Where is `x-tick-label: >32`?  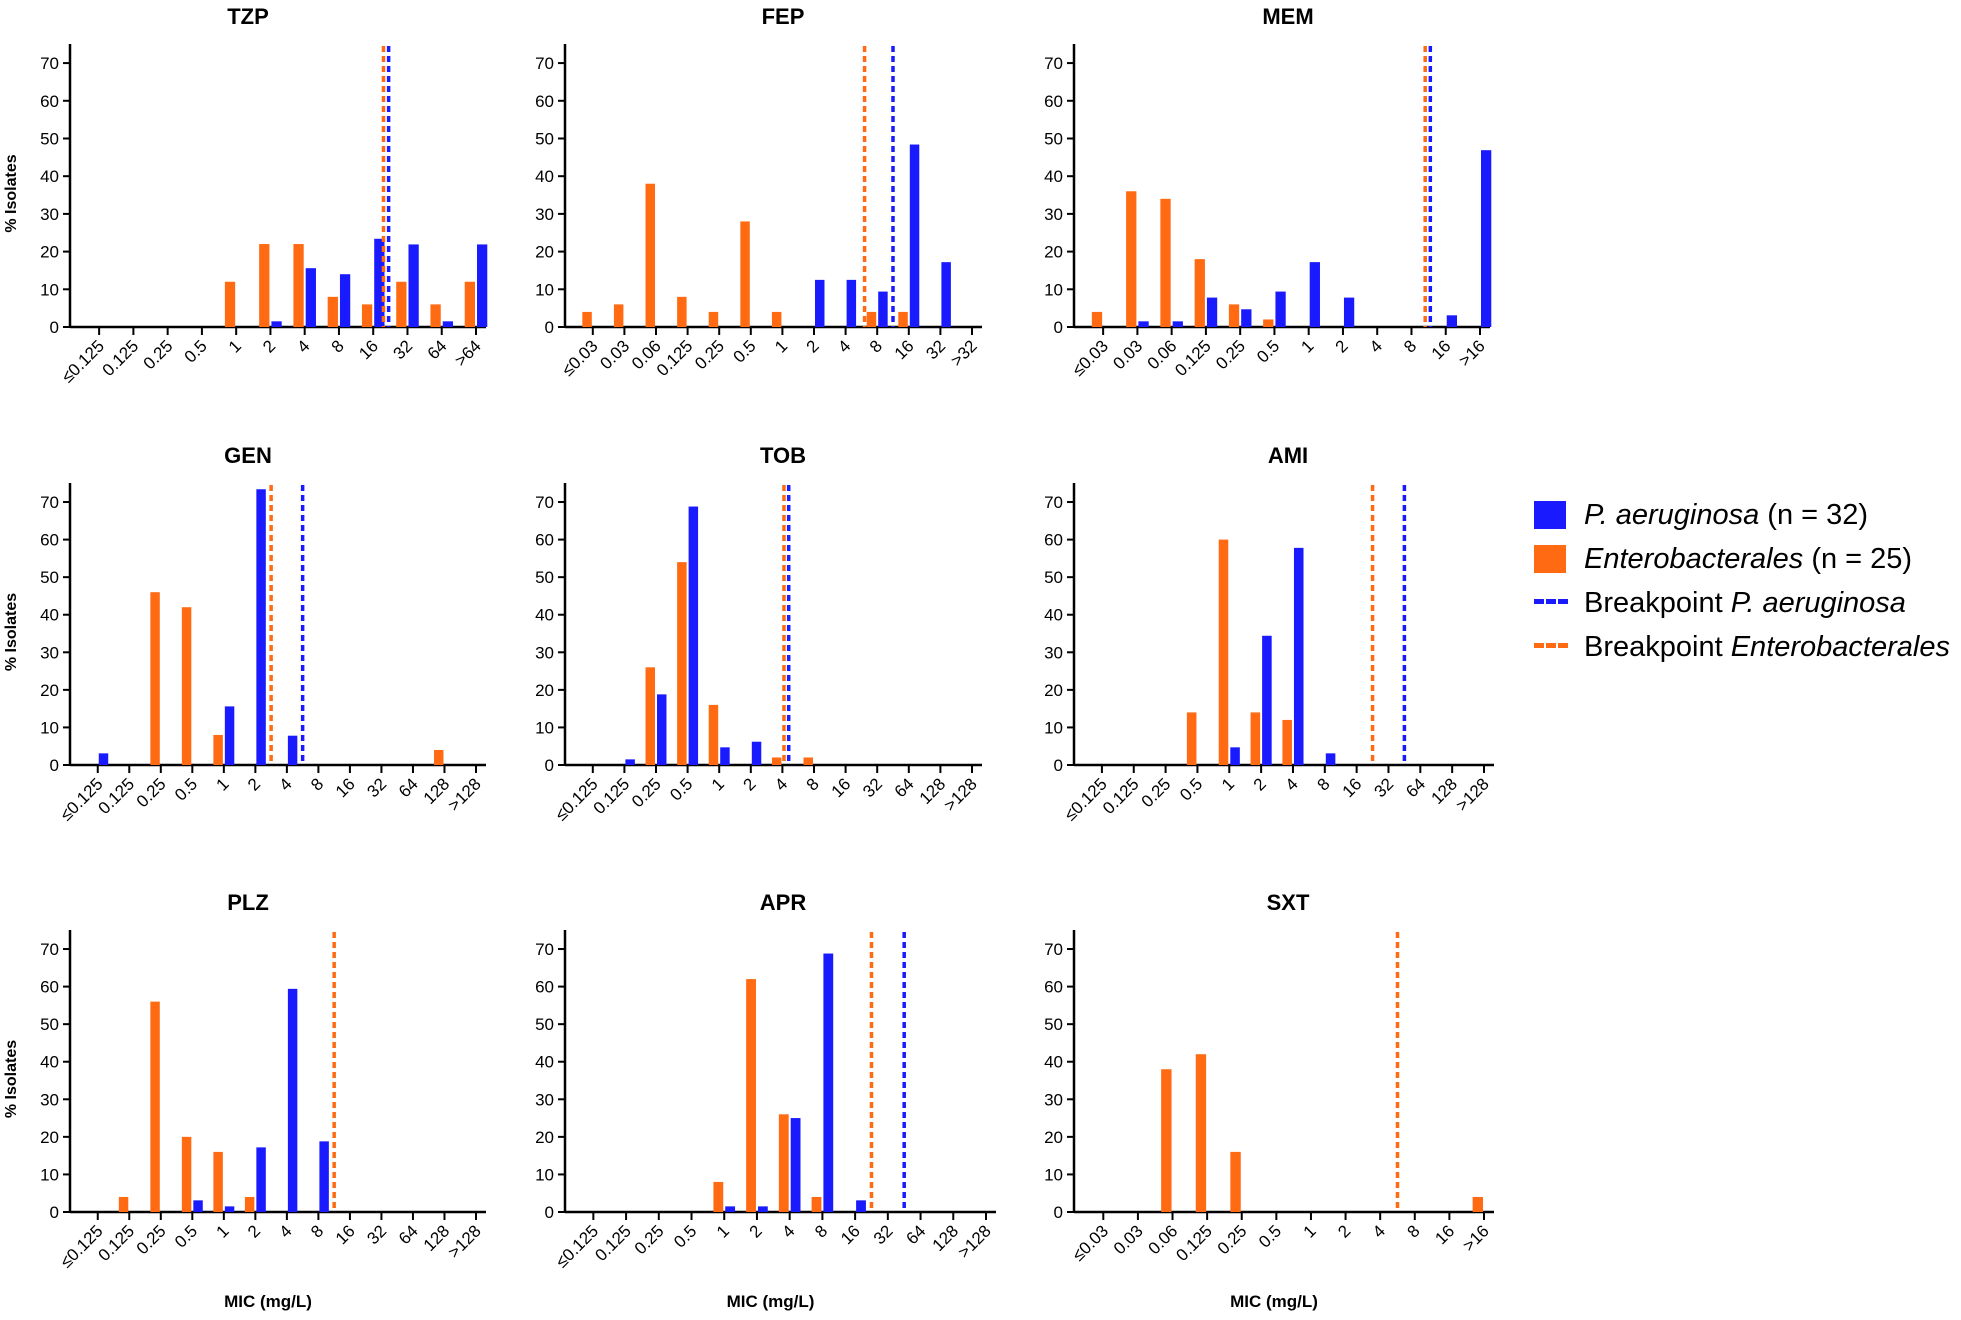 x-tick-label: >32 is located at coordinates (964, 353).